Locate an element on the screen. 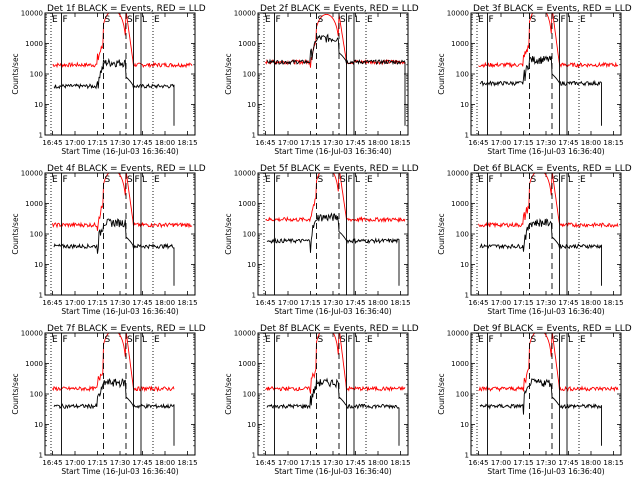 The width and height of the screenshot is (640, 480). panel-title: Det 2f BLACK = Events, RED = LLD is located at coordinates (339, 9).